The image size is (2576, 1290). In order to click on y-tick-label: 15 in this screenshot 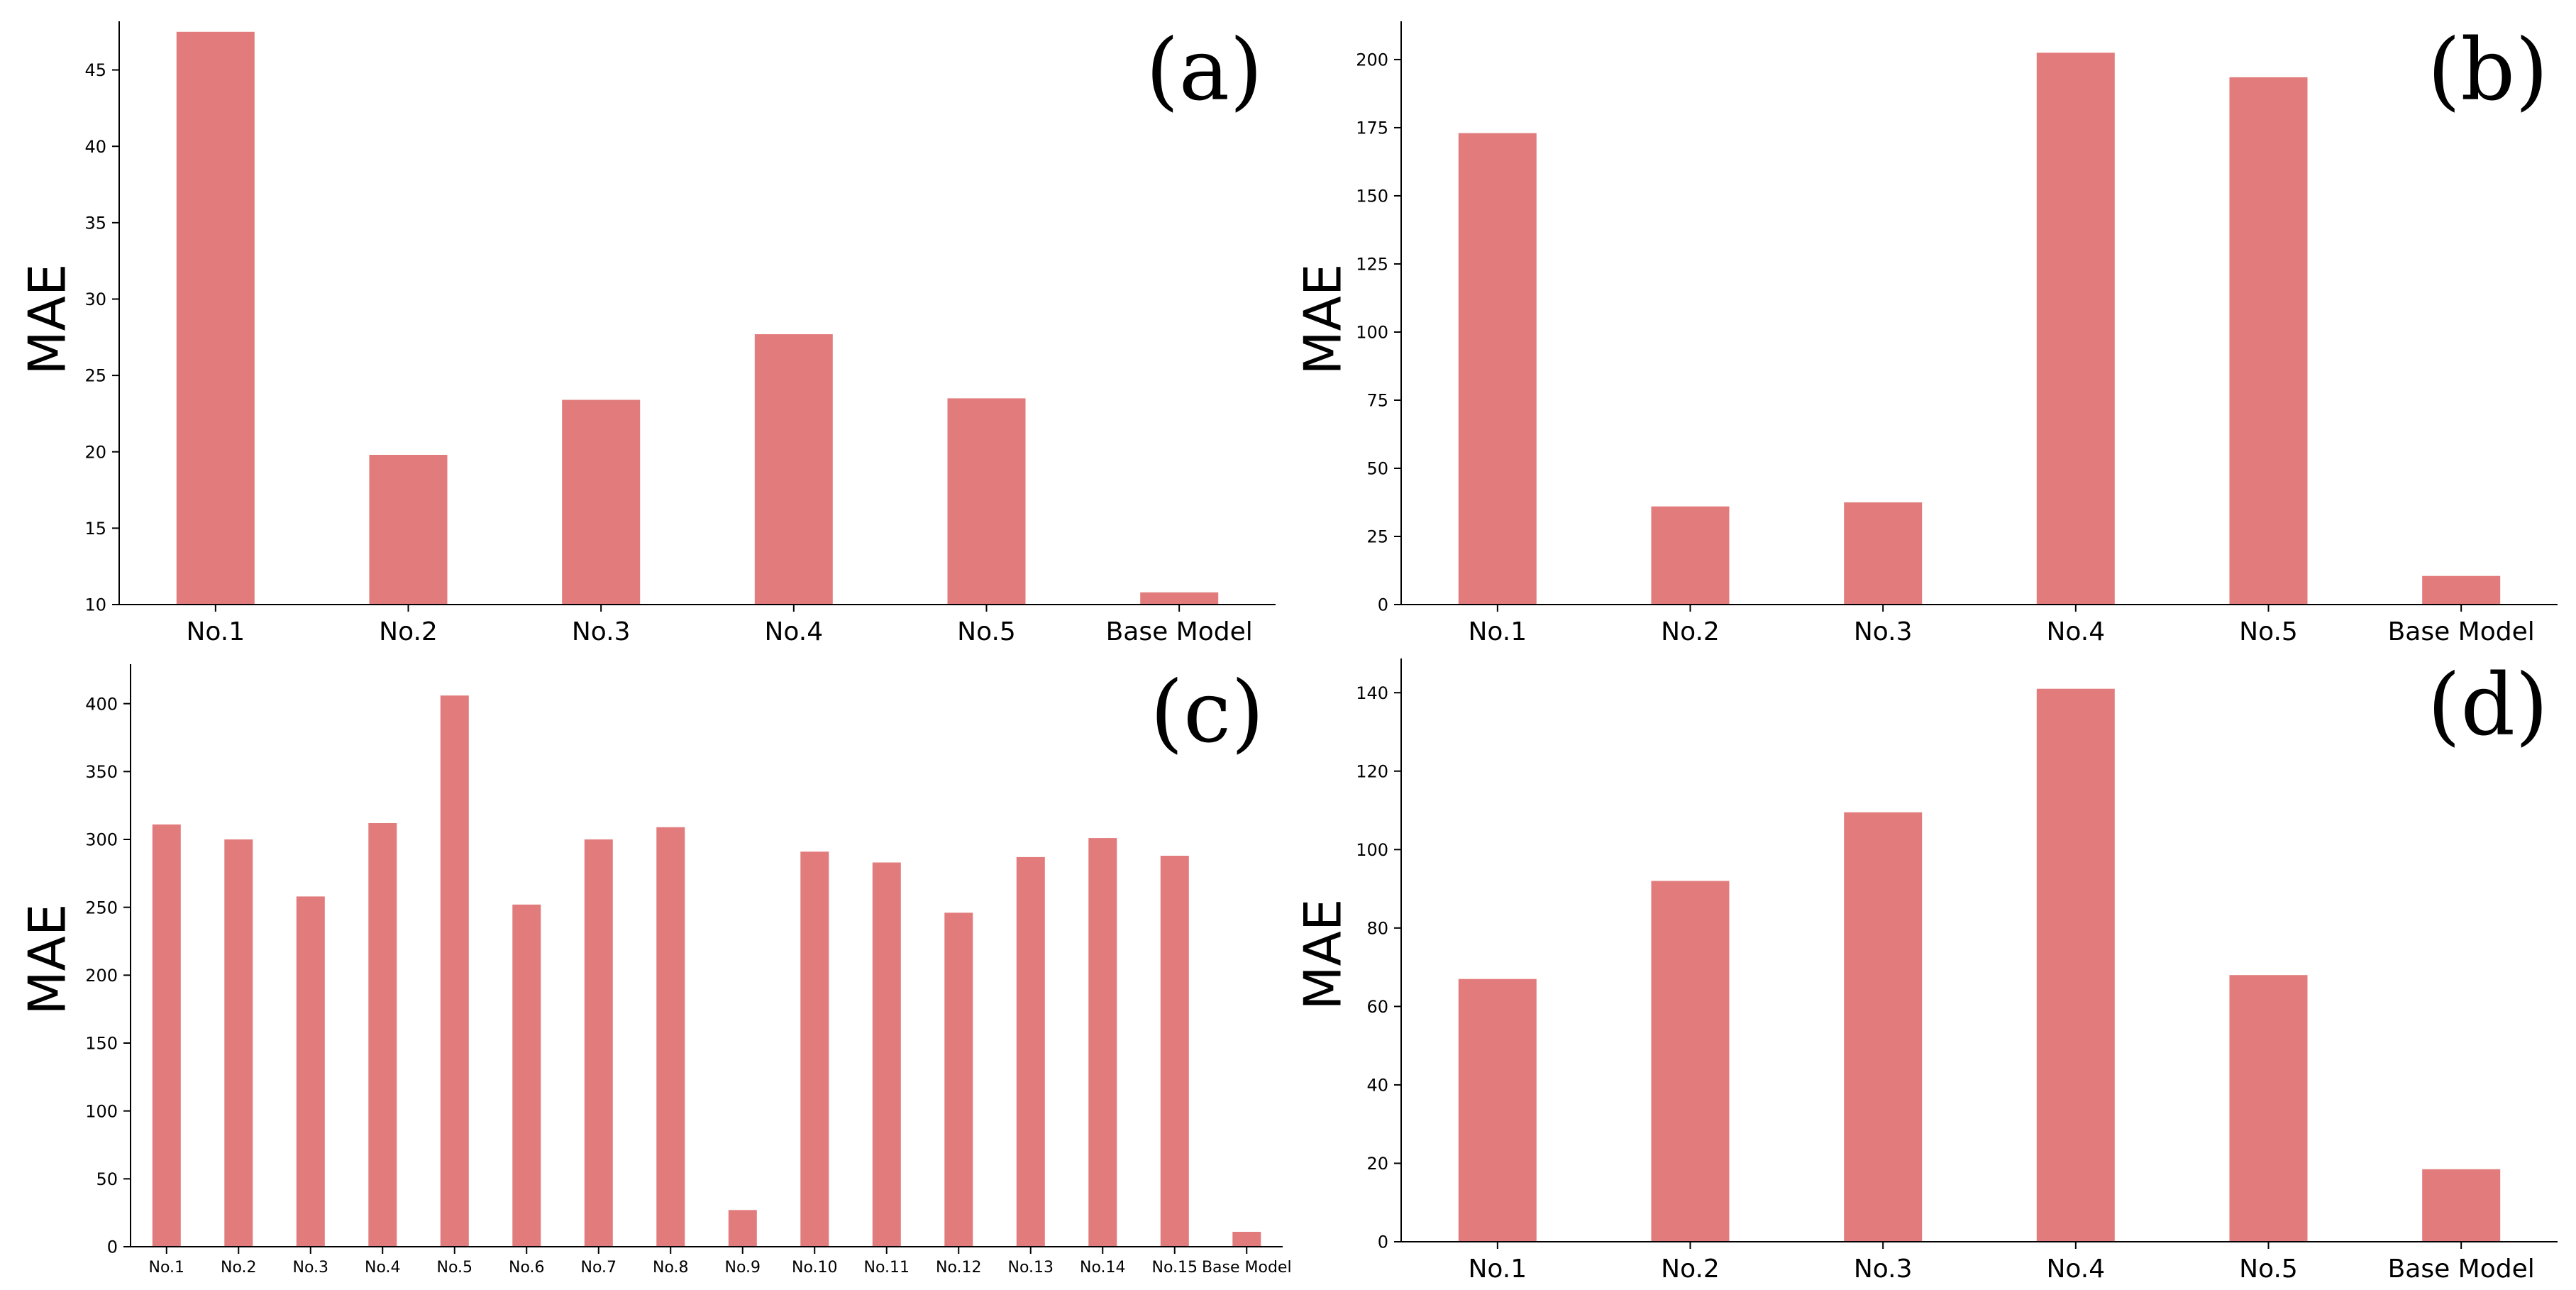, I will do `click(95, 529)`.